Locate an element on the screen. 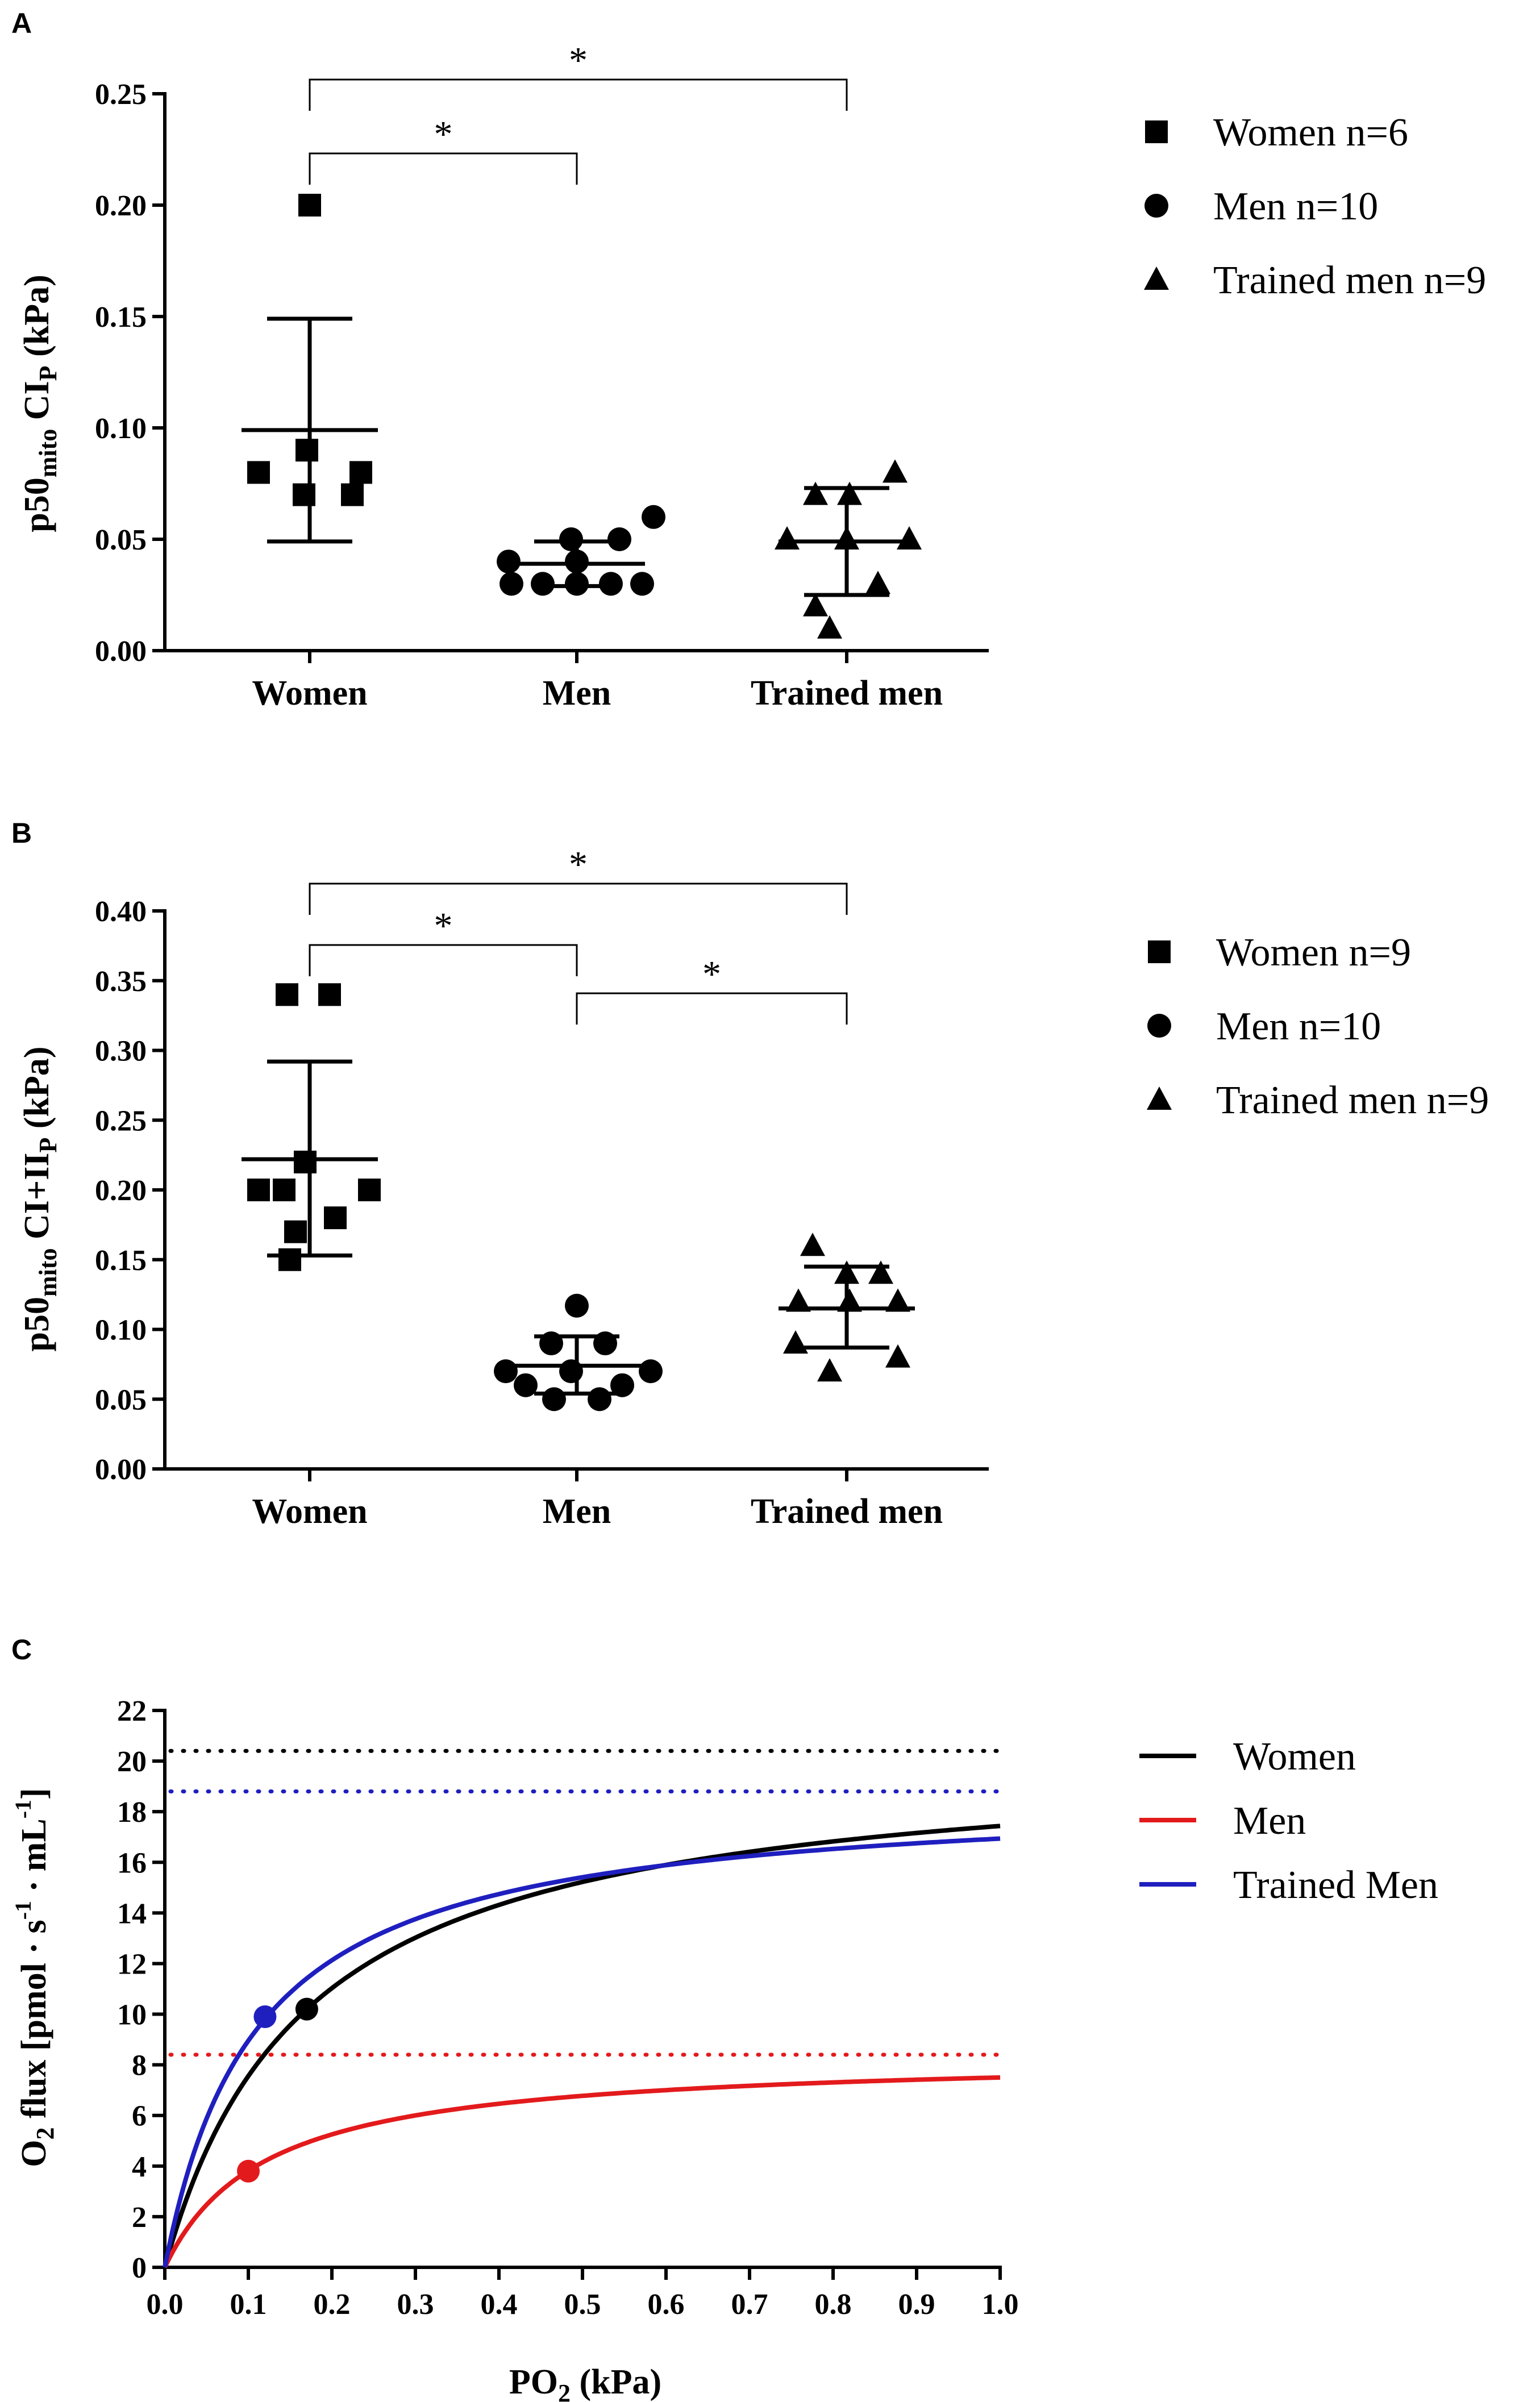  panel-a-categories: Women Men Trained men is located at coordinates (597, 682).